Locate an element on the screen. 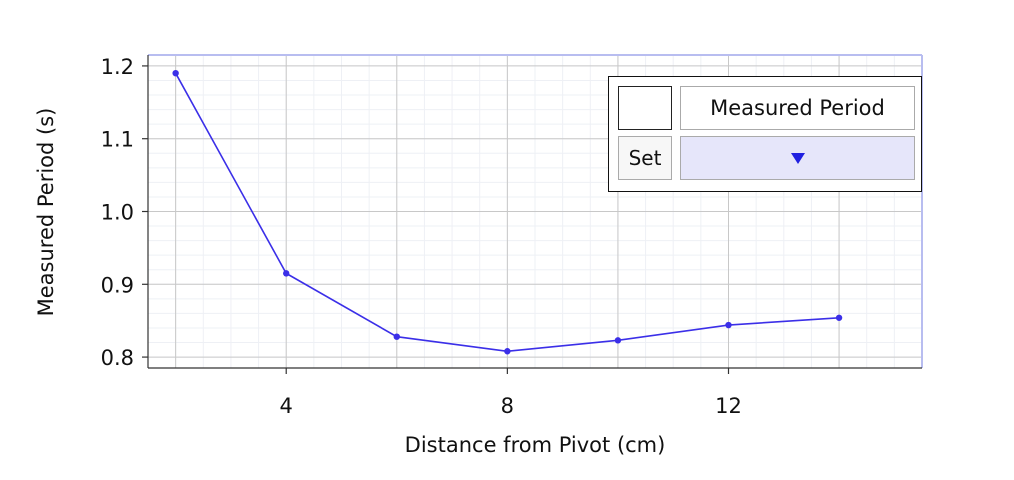 The width and height of the screenshot is (1014, 480). legend: Measured Period Set is located at coordinates (765, 134).